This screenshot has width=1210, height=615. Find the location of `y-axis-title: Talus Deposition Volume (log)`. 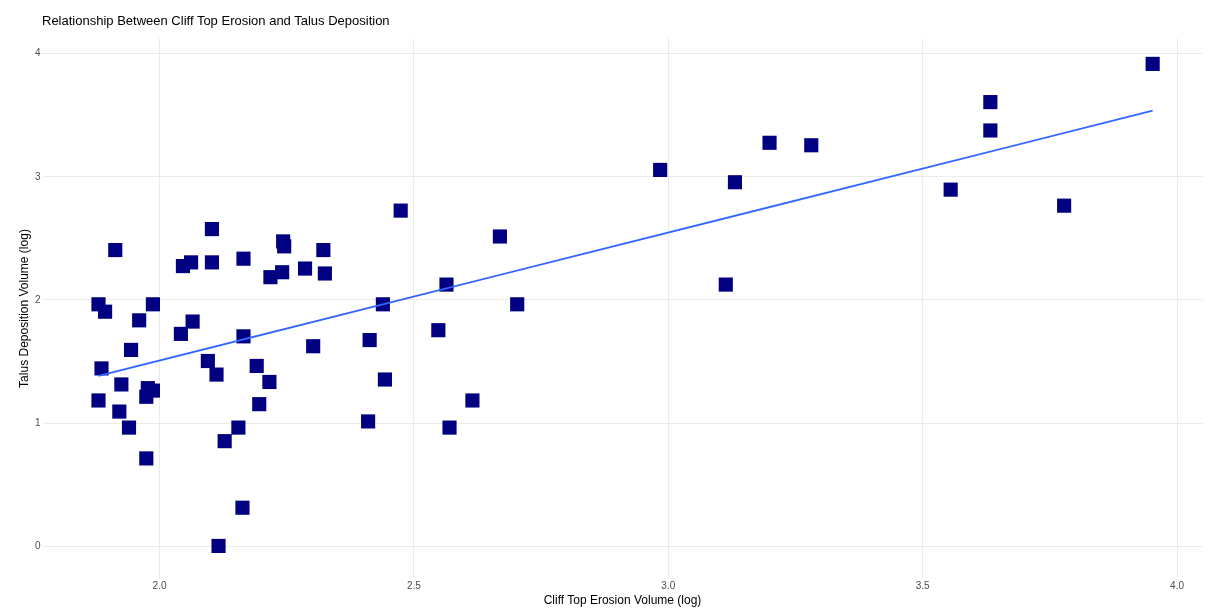

y-axis-title: Talus Deposition Volume (log) is located at coordinates (23, 308).